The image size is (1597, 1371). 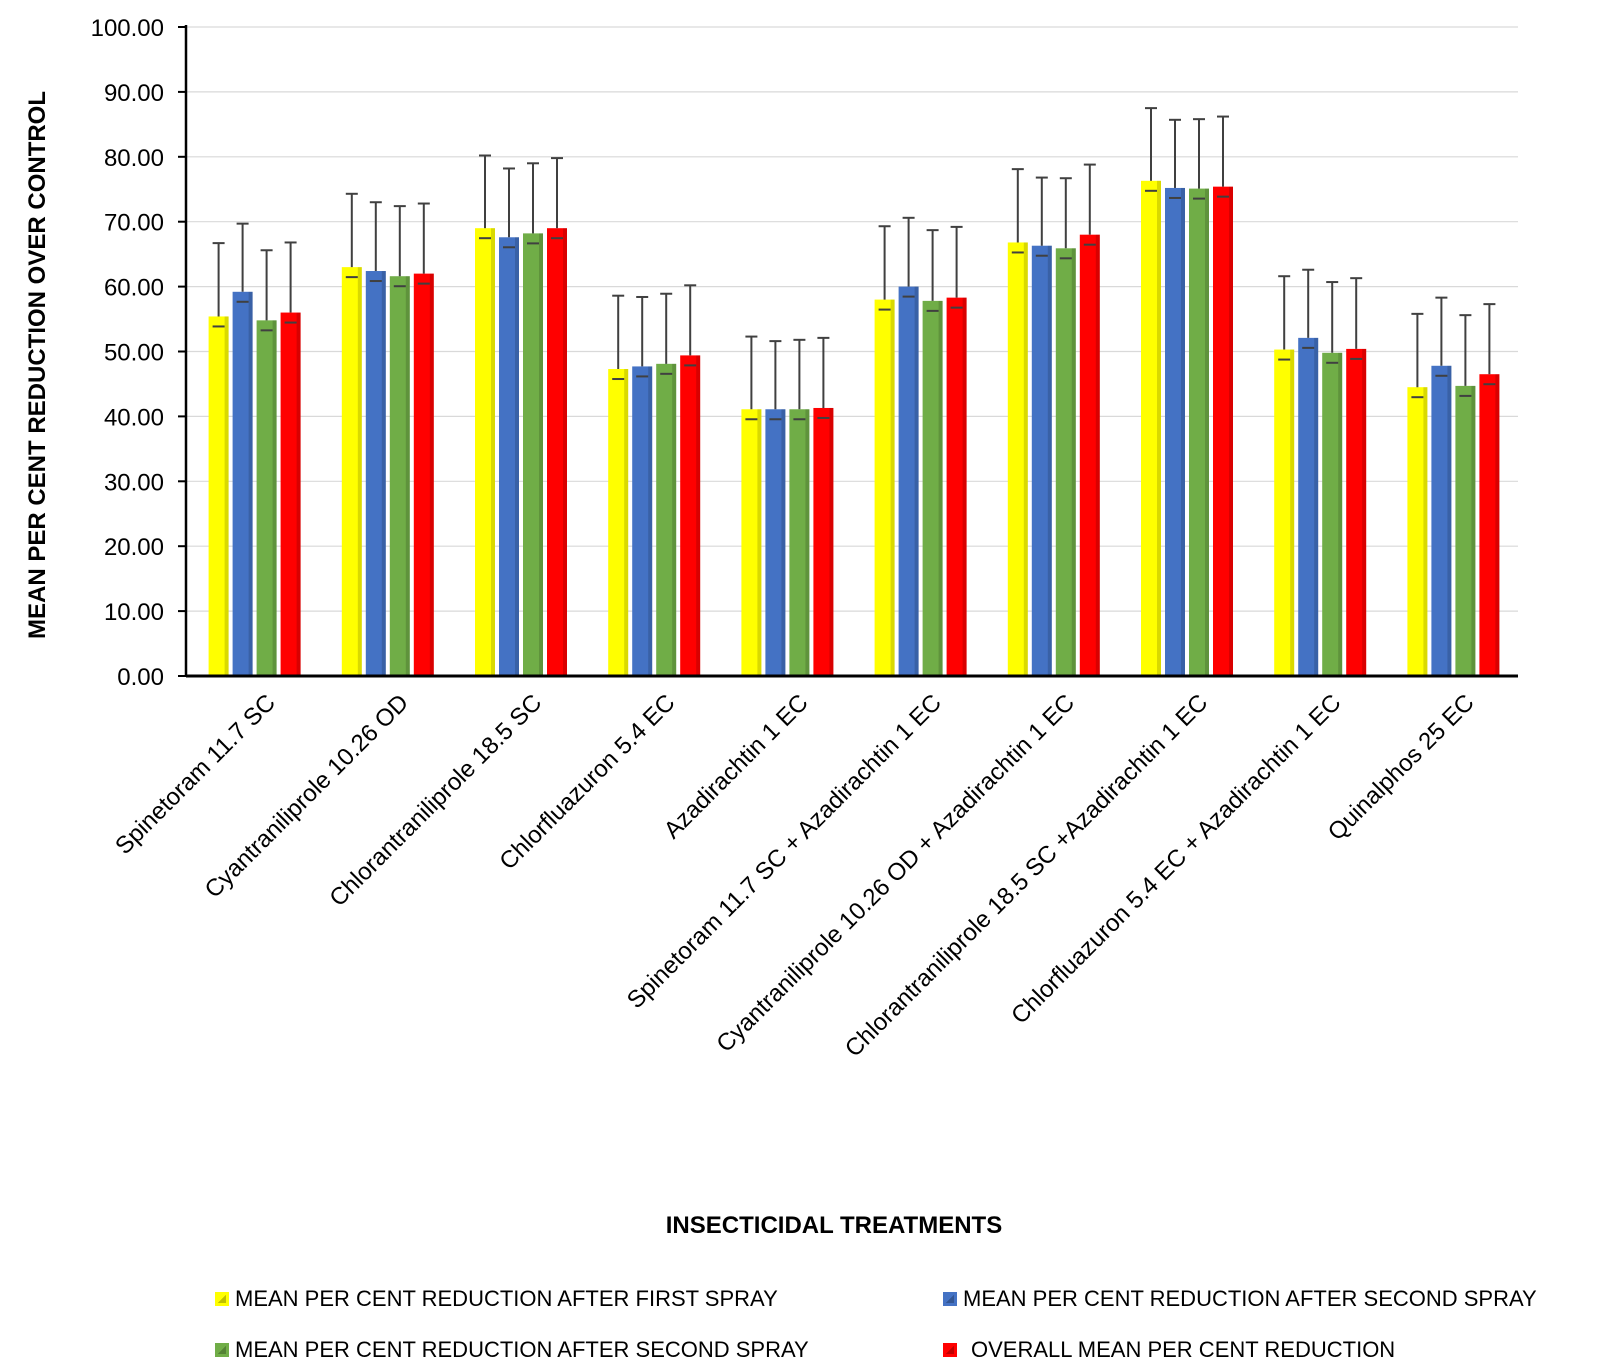 What do you see at coordinates (435, 800) in the screenshot?
I see `x-category-label: Chlorantraniliprole 18.5 SC` at bounding box center [435, 800].